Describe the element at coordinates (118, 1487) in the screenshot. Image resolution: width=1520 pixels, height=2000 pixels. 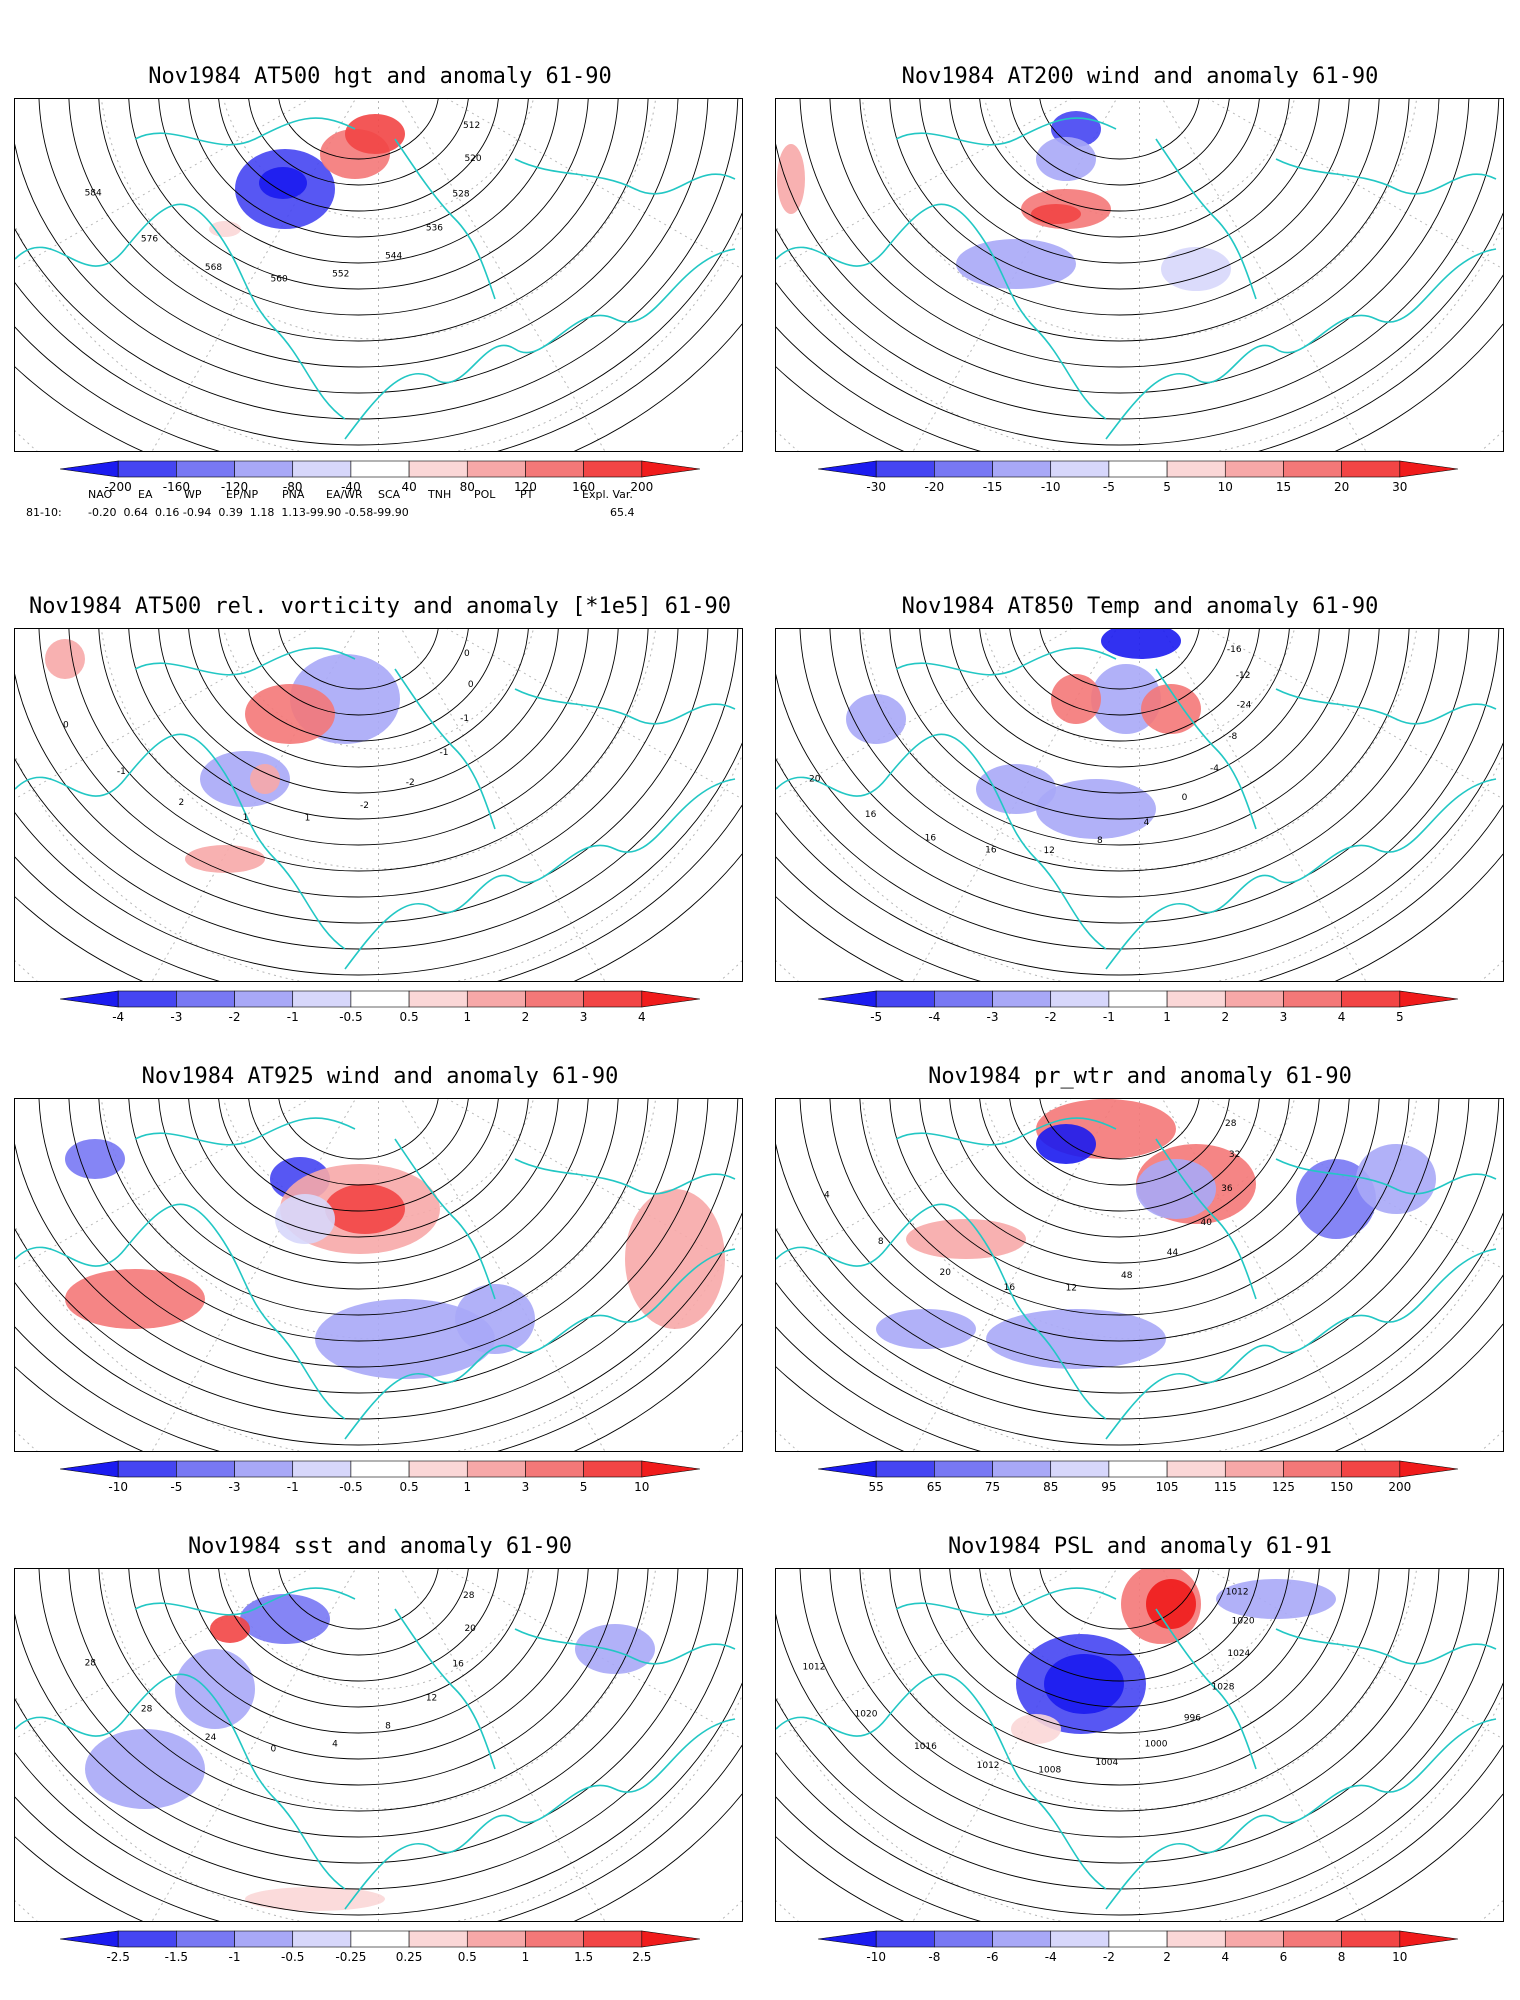
I see `colorbar-tick-label: -10` at that location.